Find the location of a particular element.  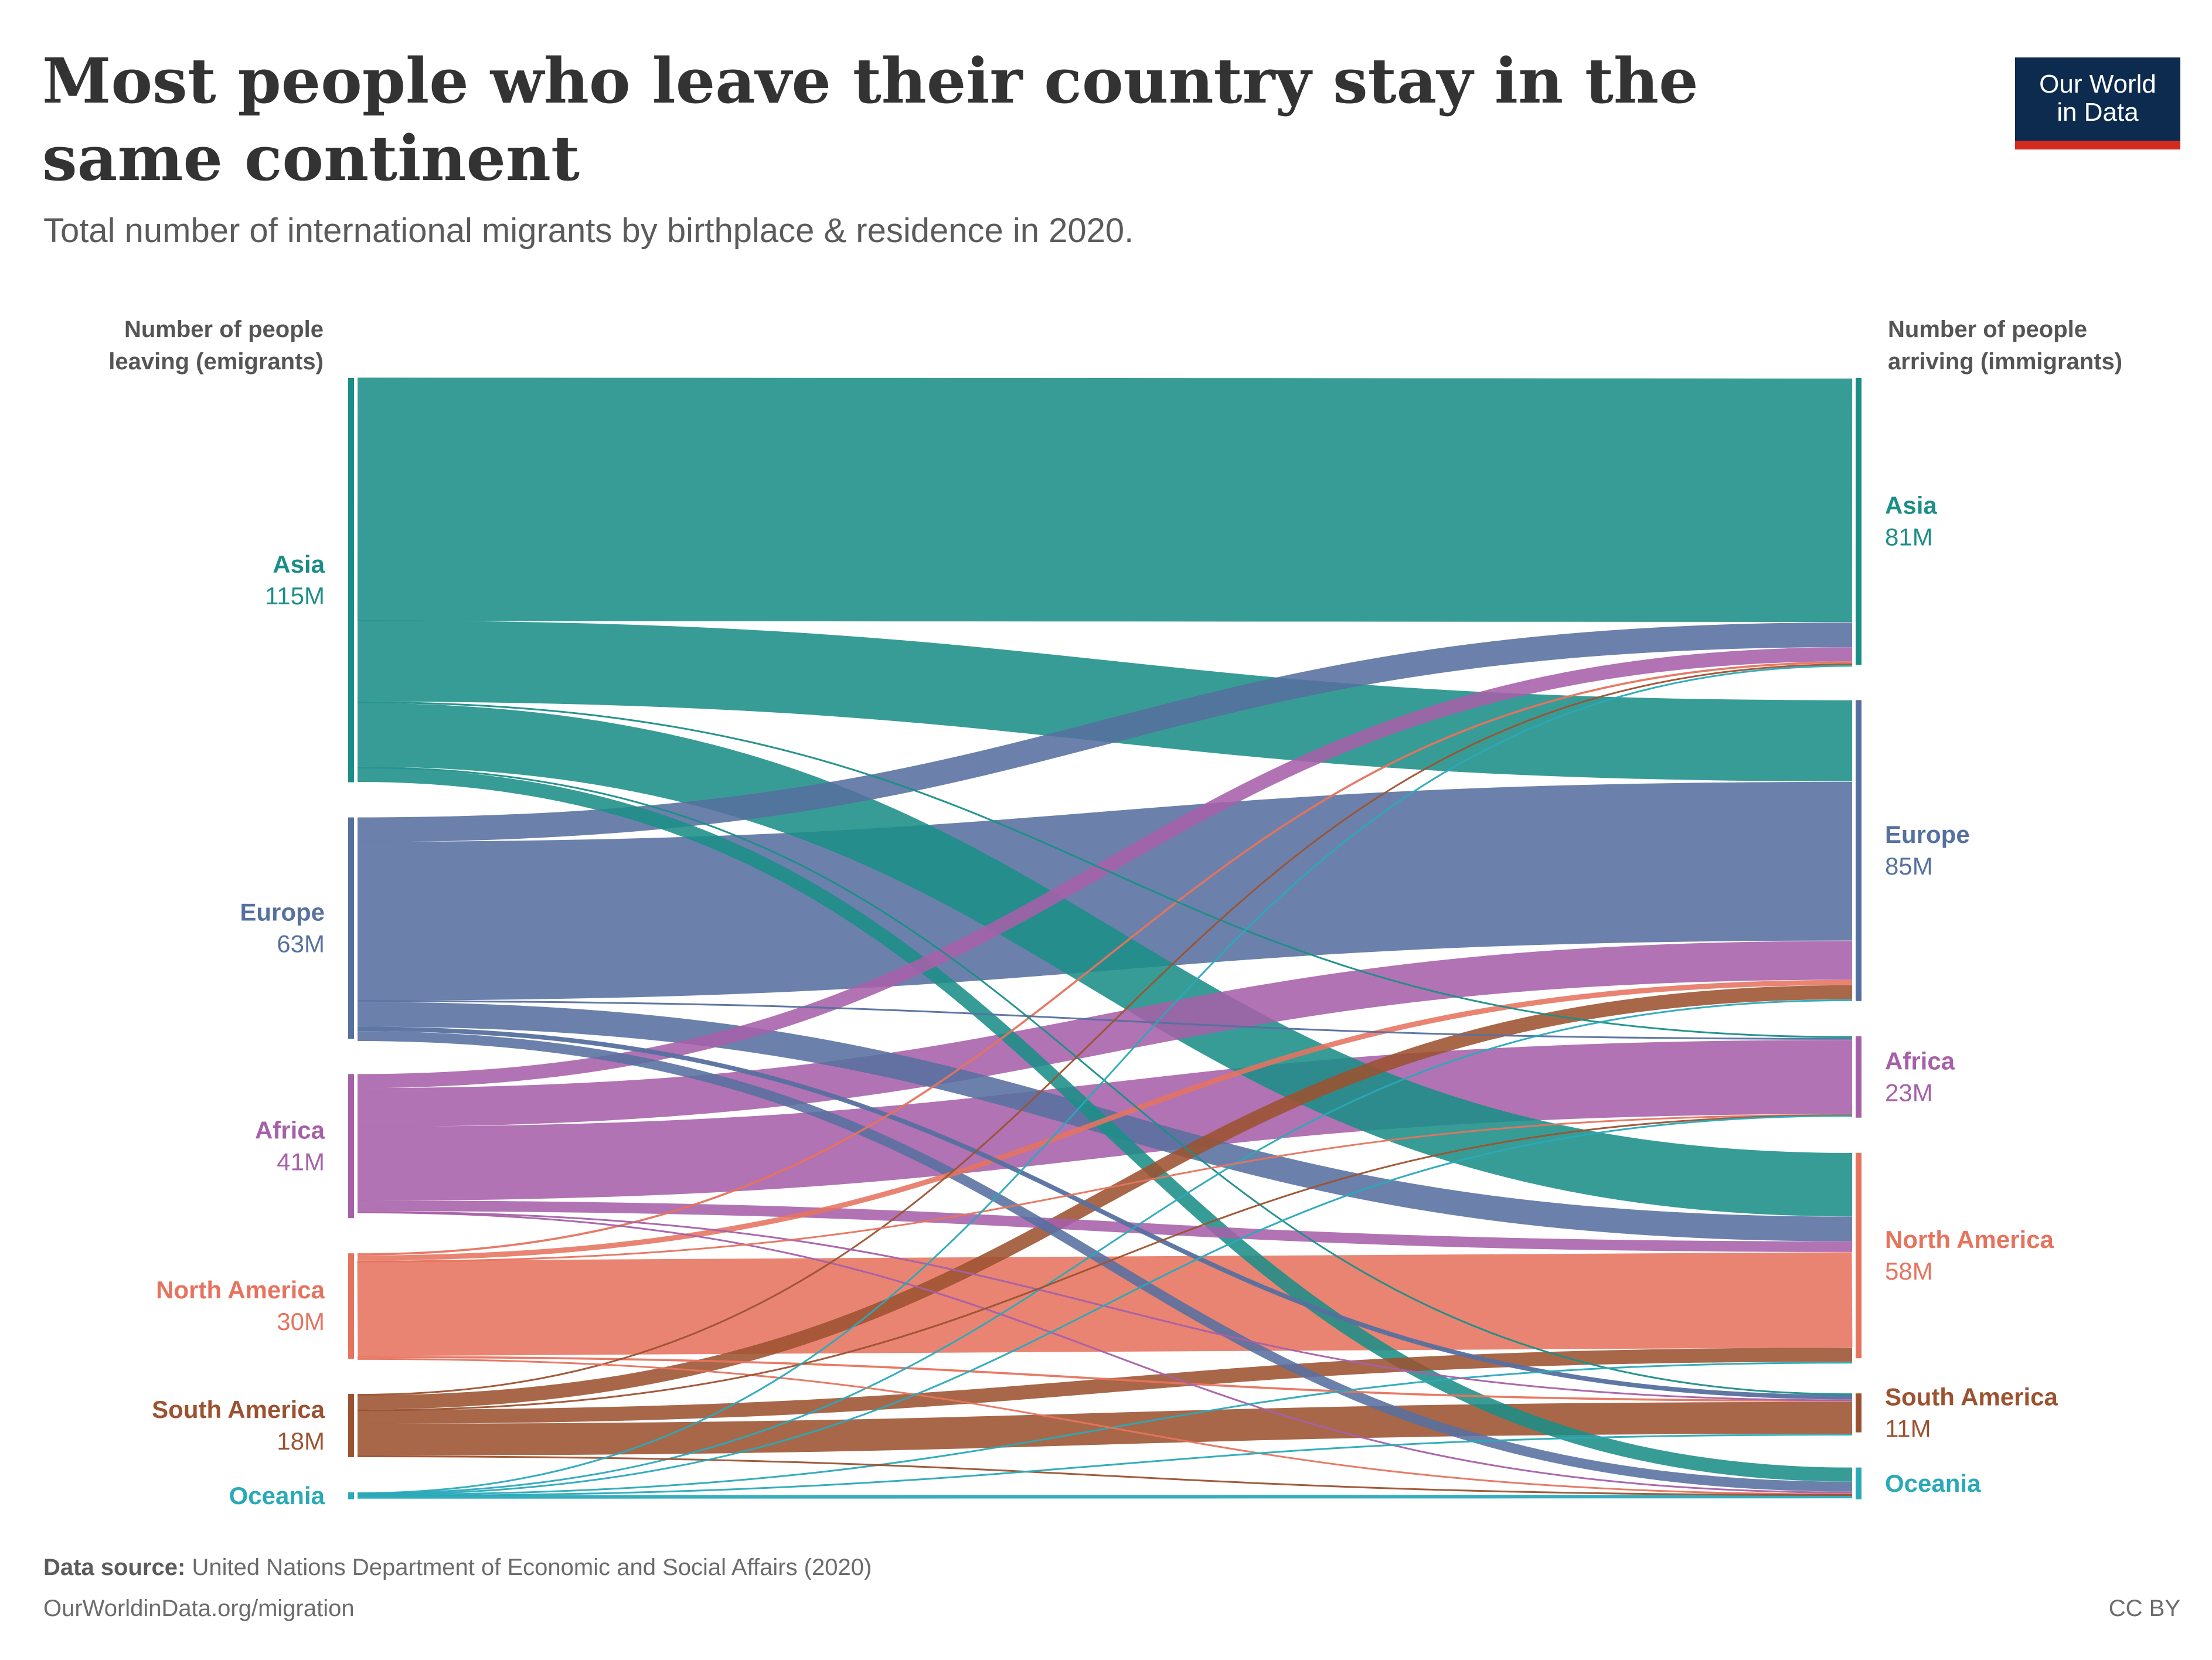

flow-south-america-to-north-america is located at coordinates (1105, 1386).